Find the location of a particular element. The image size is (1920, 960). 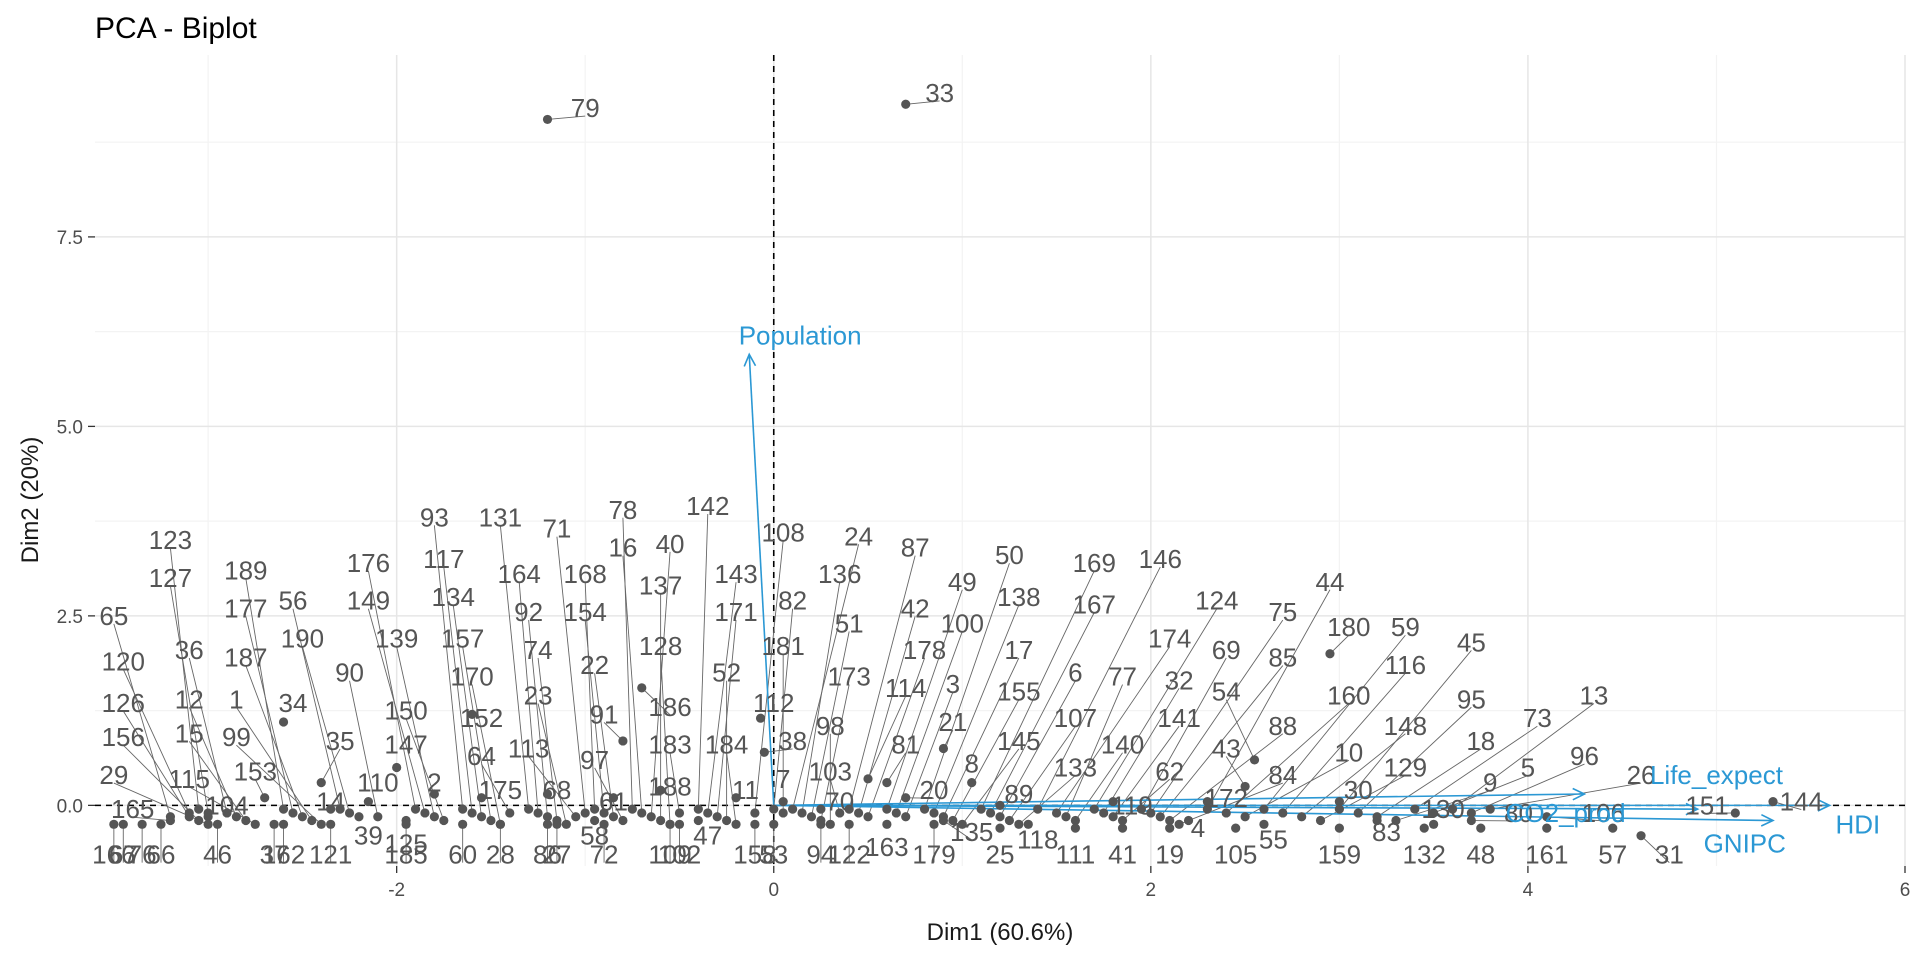

point-label: 91 is located at coordinates (604, 714).